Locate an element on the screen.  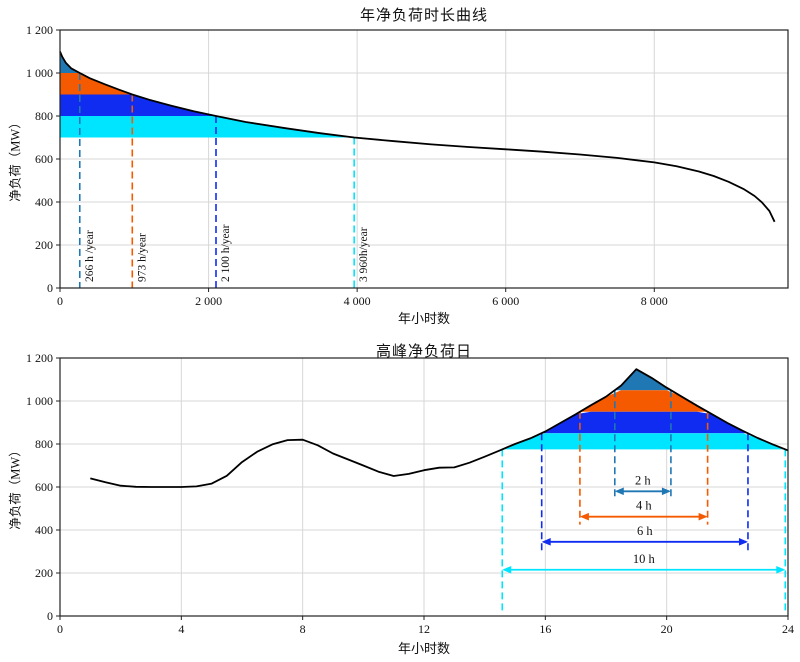
band-900-1000MW is located at coordinates (96, 84).